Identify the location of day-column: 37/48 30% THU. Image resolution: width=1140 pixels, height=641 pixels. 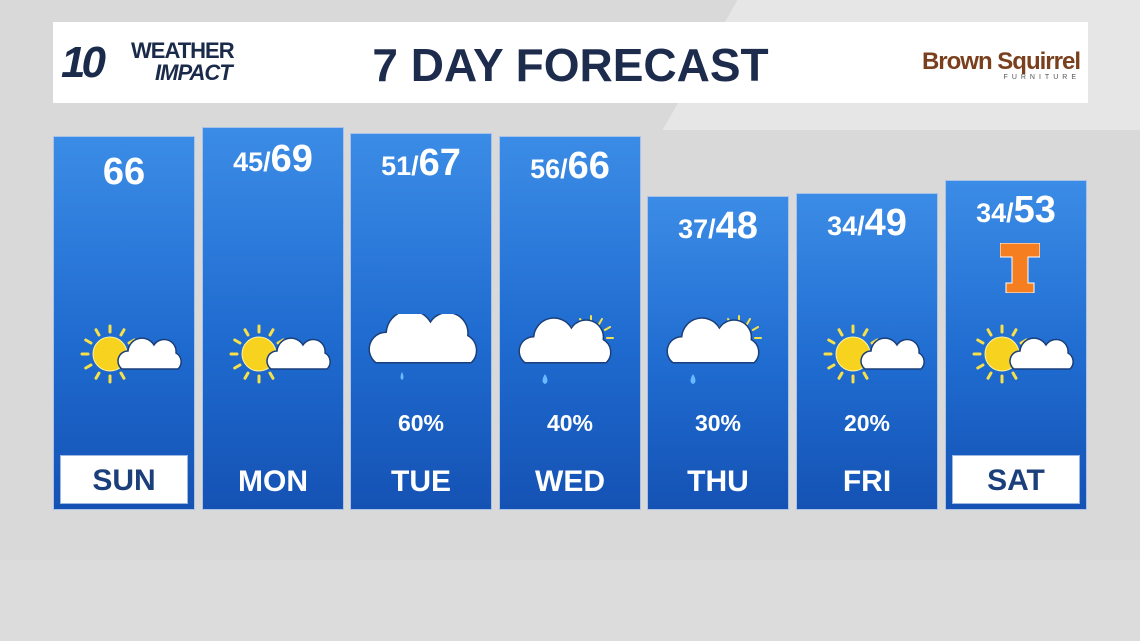
(718, 353).